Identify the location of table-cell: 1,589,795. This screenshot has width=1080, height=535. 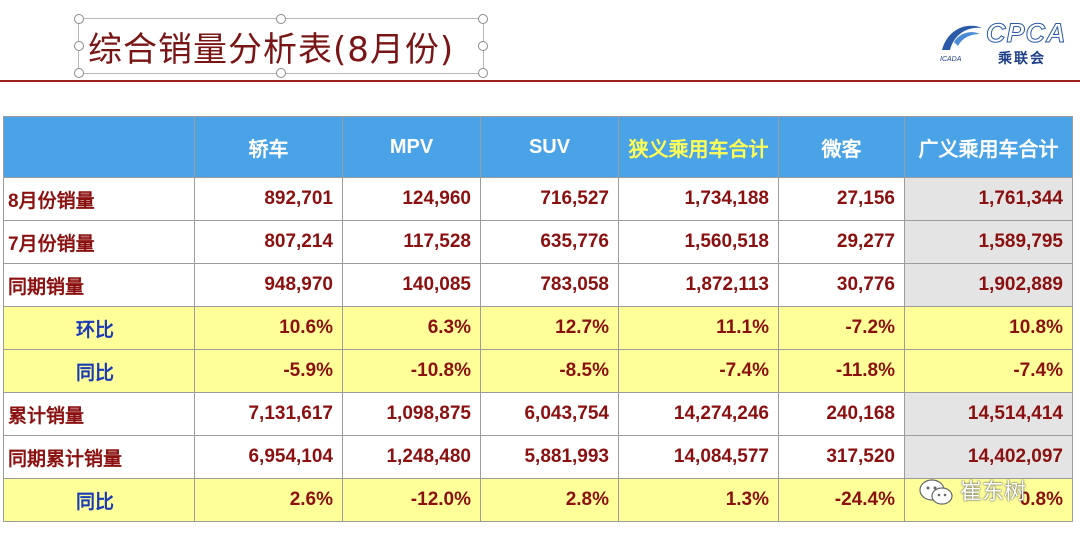
(988, 242).